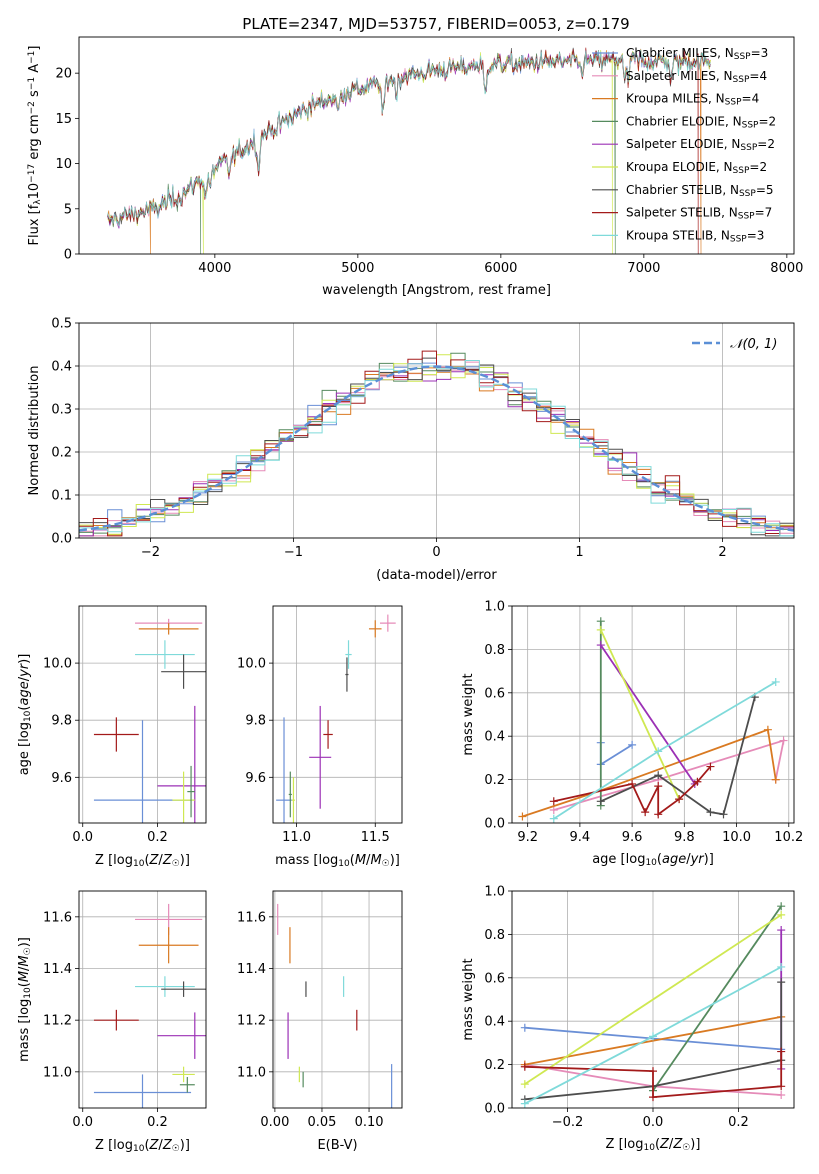  What do you see at coordinates (697, 54) in the screenshot?
I see `legend-entry: Chabrier MILES, NSSP=3` at bounding box center [697, 54].